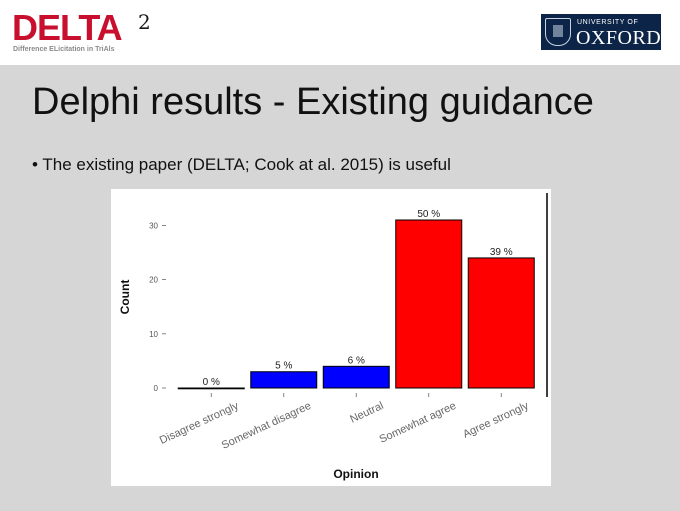 The width and height of the screenshot is (680, 511). What do you see at coordinates (428, 214) in the screenshot?
I see `bar-data-label: 50 %` at bounding box center [428, 214].